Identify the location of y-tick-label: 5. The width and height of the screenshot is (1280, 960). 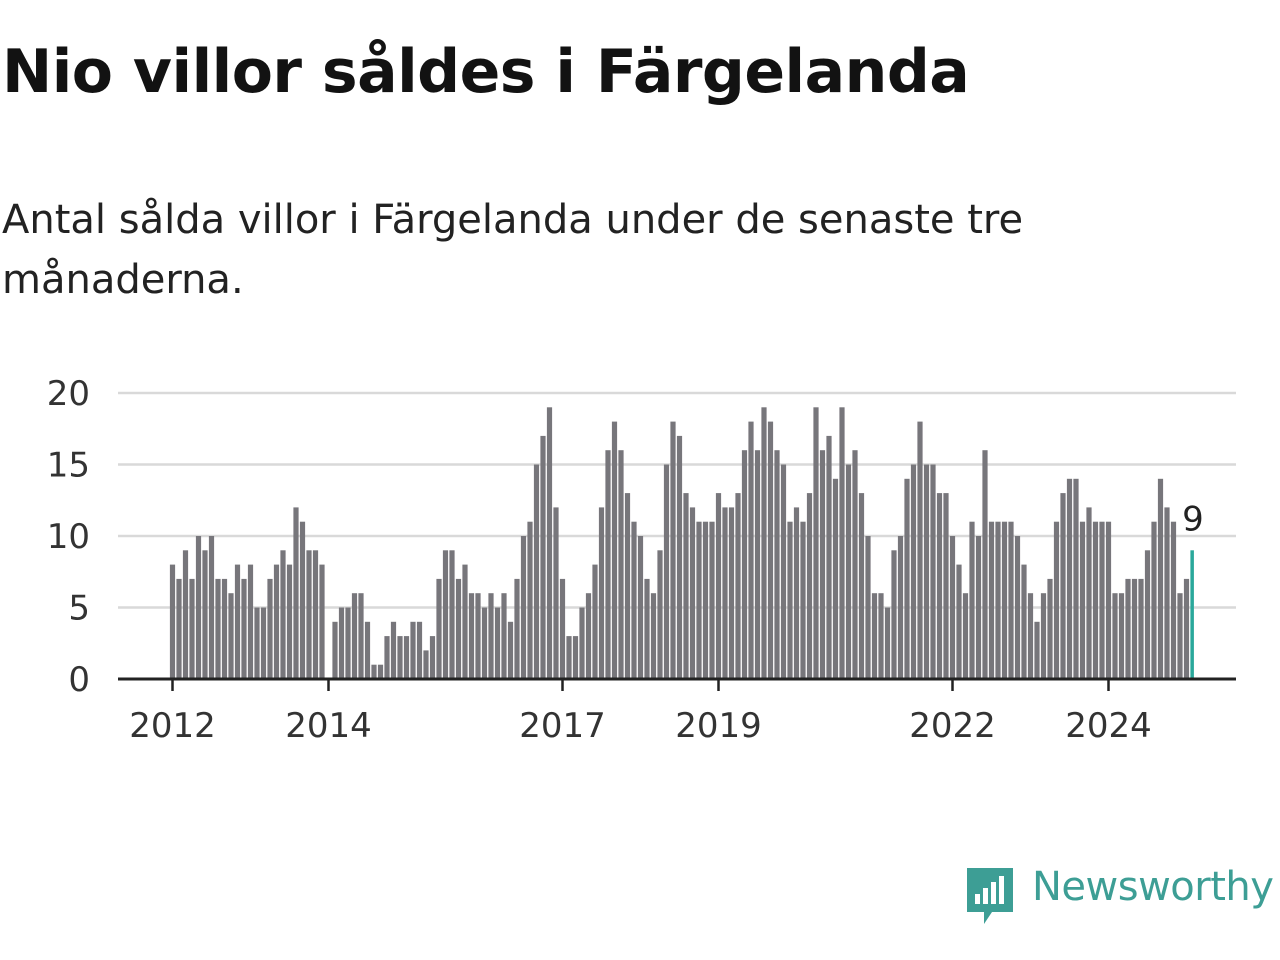
(79, 609).